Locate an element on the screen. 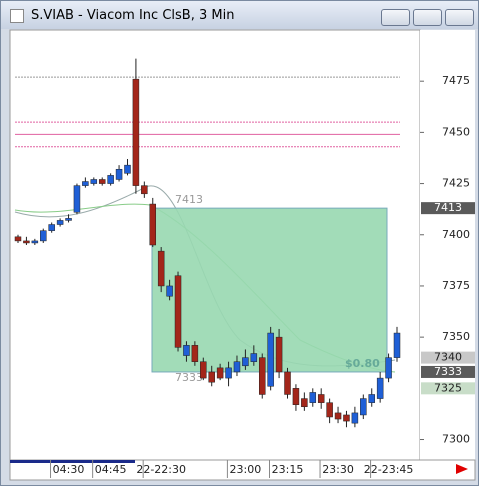  price-badge-label: 7325 is located at coordinates (448, 387).